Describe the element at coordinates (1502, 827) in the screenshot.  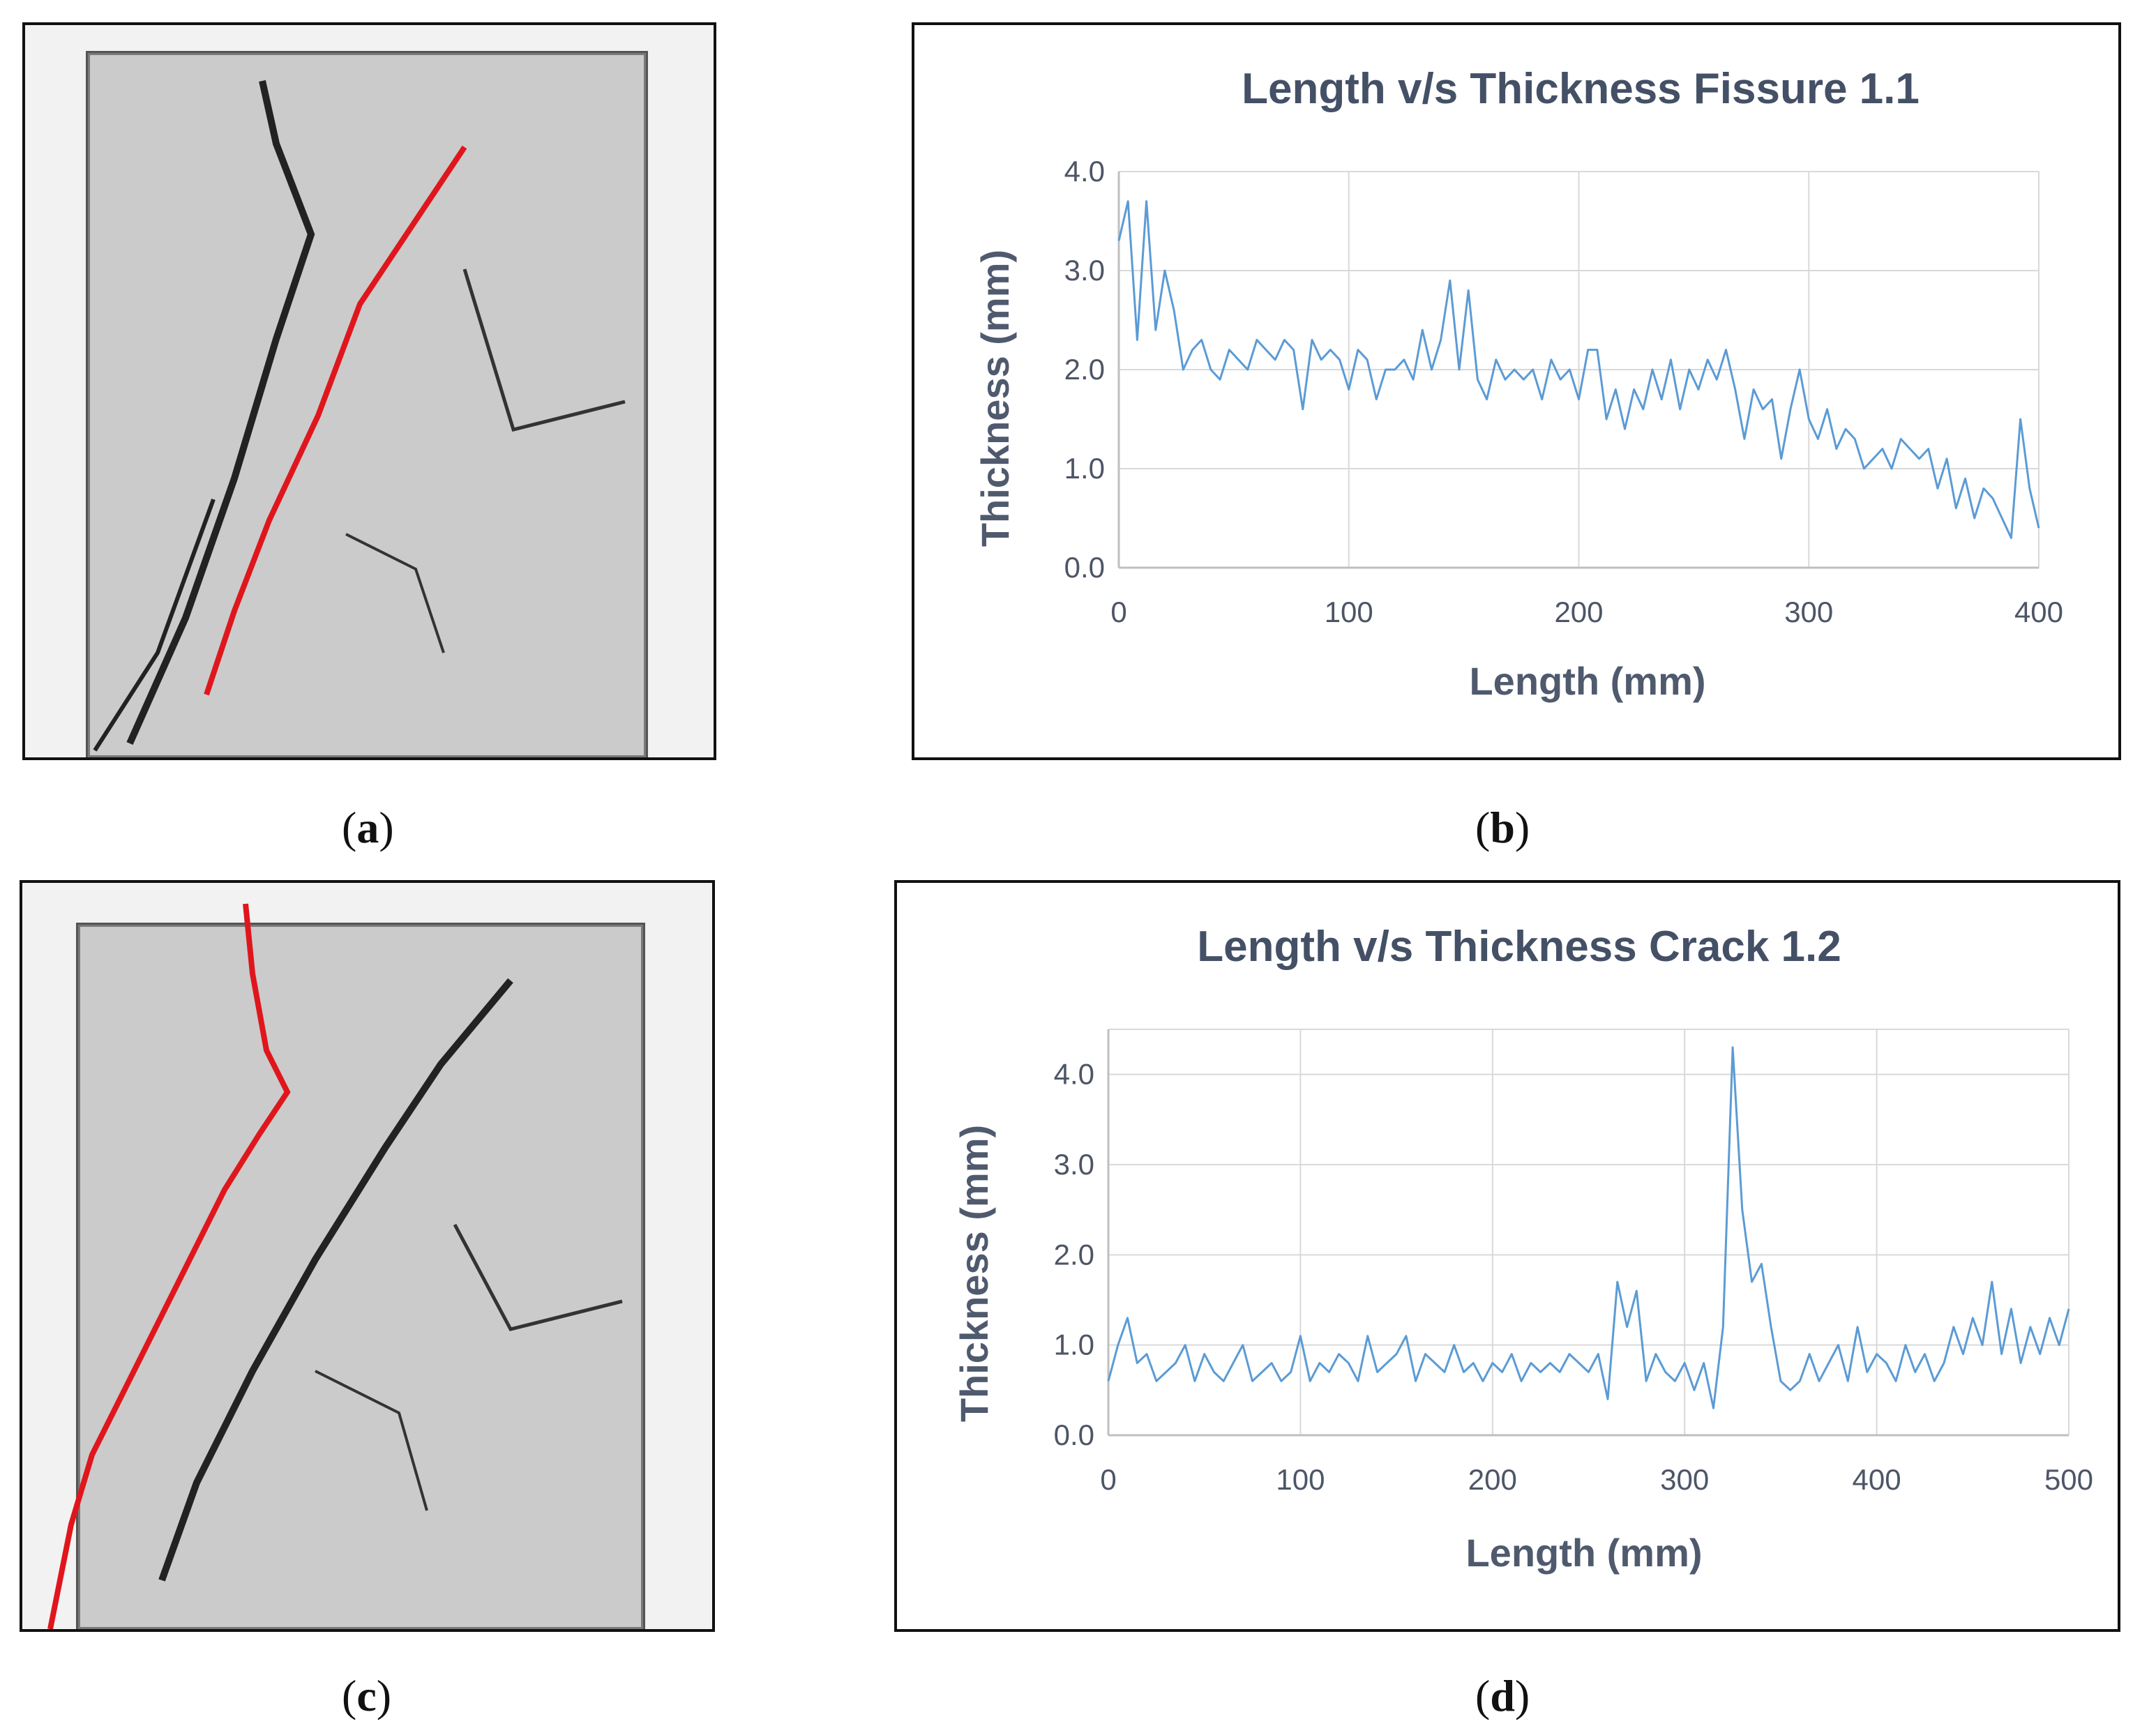
I see `caption-b: (b)` at that location.